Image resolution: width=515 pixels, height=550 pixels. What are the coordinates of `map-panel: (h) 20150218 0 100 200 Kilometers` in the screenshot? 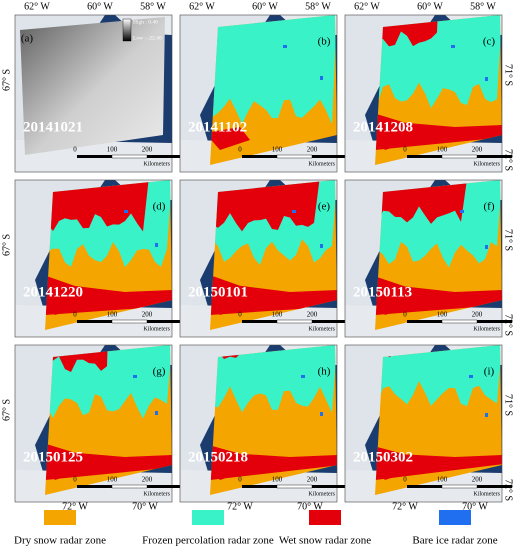 It's located at (263, 423).